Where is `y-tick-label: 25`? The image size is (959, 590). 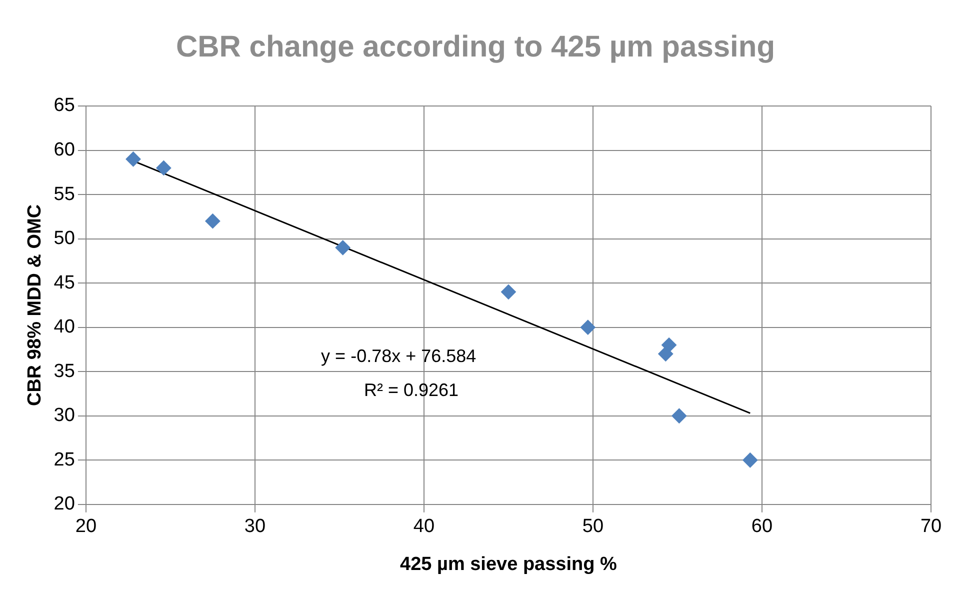 y-tick-label: 25 is located at coordinates (64, 459).